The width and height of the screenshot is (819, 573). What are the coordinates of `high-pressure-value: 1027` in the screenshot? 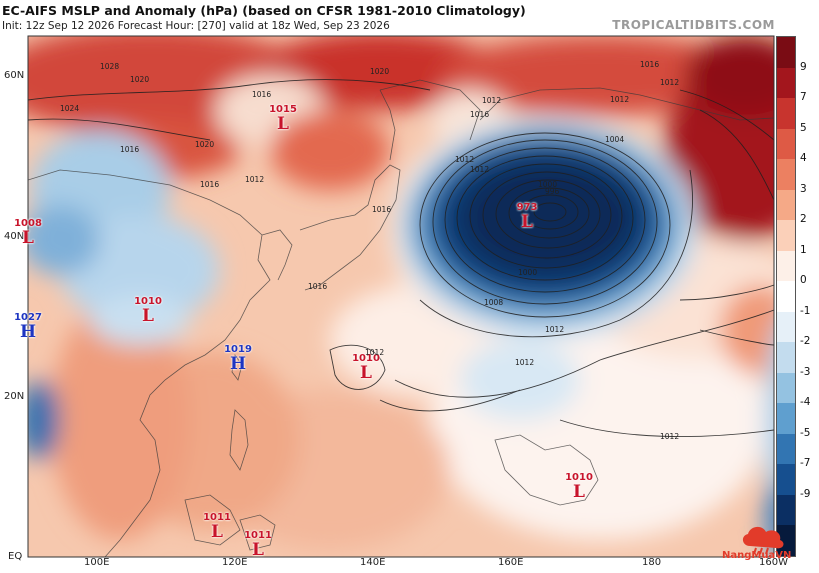 It's located at (28, 317).